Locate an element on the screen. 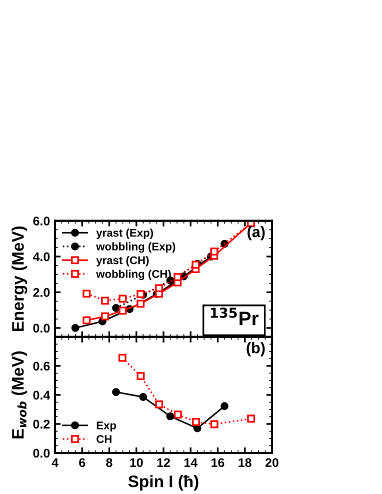 The height and width of the screenshot is (494, 382). x-tick-label: 16 is located at coordinates (218, 463).